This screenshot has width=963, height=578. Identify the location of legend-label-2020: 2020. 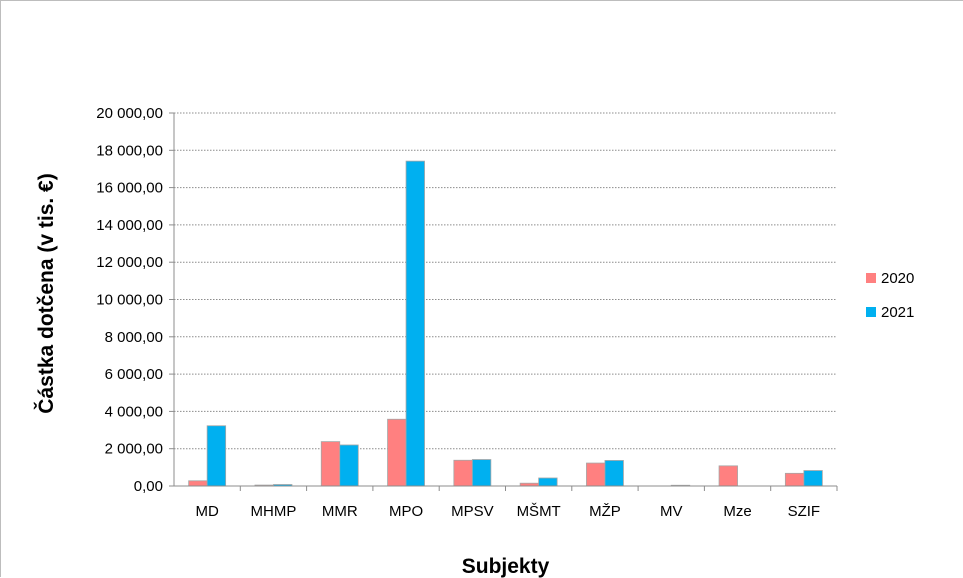
(897, 278).